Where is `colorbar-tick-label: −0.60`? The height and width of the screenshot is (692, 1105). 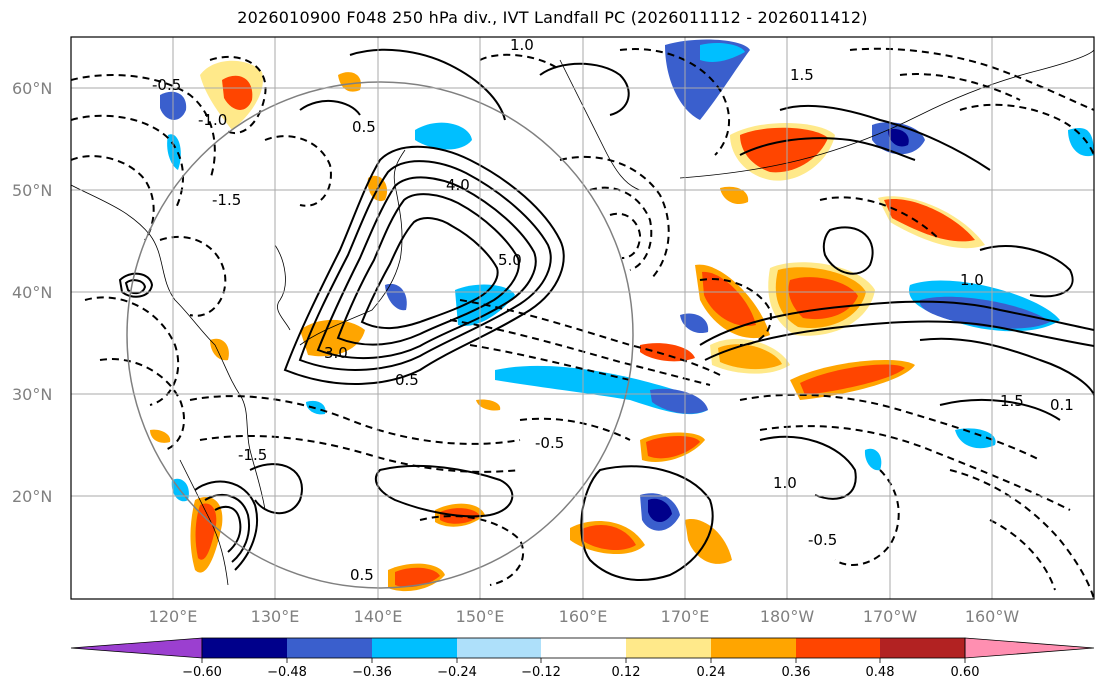 colorbar-tick-label: −0.60 is located at coordinates (202, 672).